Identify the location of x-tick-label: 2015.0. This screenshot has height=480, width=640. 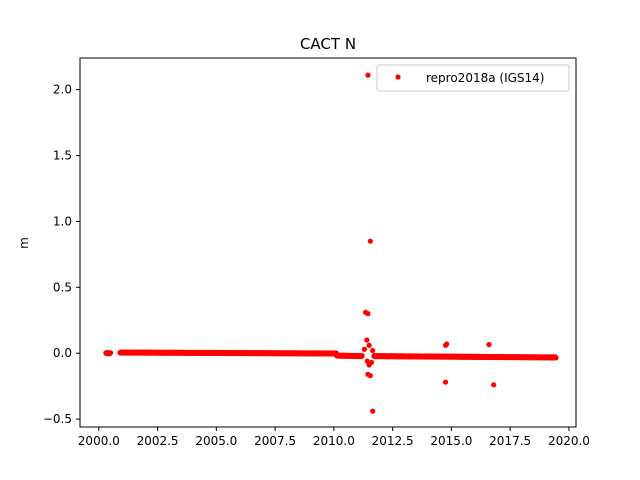
(451, 441).